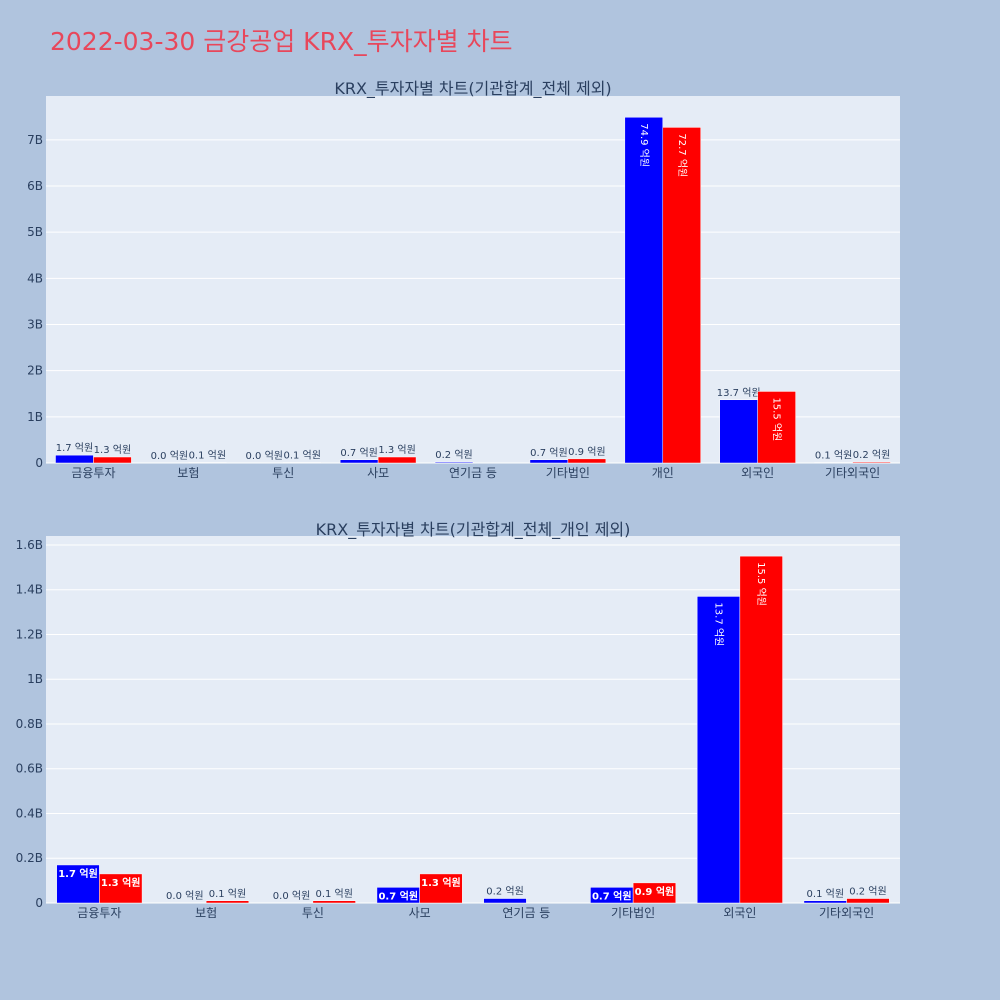  What do you see at coordinates (29, 769) in the screenshot?
I see `y-tick-label: 0.6B` at bounding box center [29, 769].